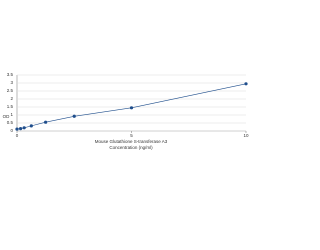 The image size is (320, 250). Describe the element at coordinates (11, 82) in the screenshot. I see `y-tick-label: 3` at that location.